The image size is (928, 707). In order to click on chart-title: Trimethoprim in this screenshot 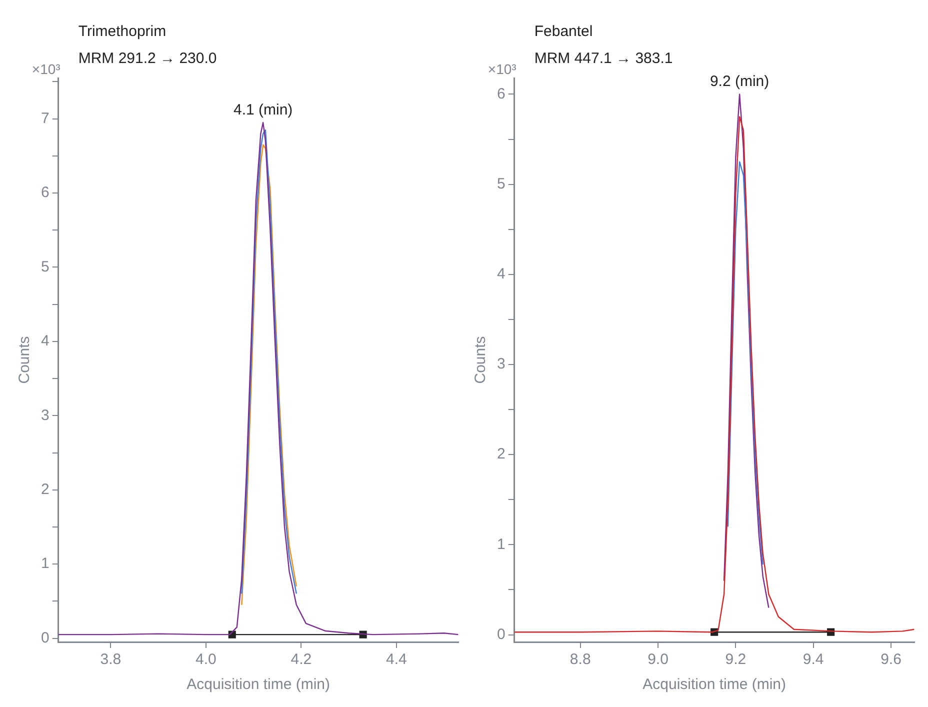, I will do `click(122, 31)`.